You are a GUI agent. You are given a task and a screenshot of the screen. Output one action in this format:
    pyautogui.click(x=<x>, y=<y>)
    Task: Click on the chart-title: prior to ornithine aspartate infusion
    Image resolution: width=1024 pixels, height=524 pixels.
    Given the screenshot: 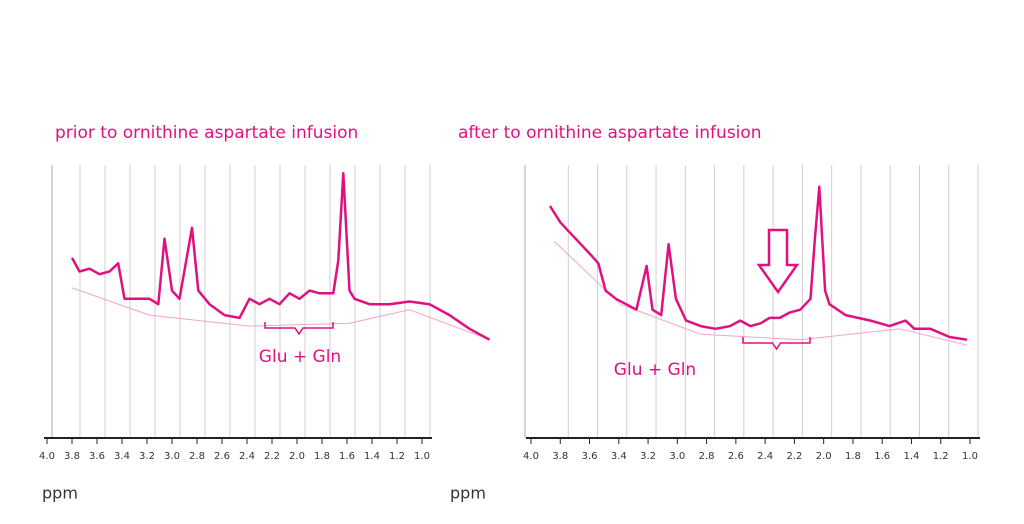 What is the action you would take?
    pyautogui.click(x=206, y=133)
    